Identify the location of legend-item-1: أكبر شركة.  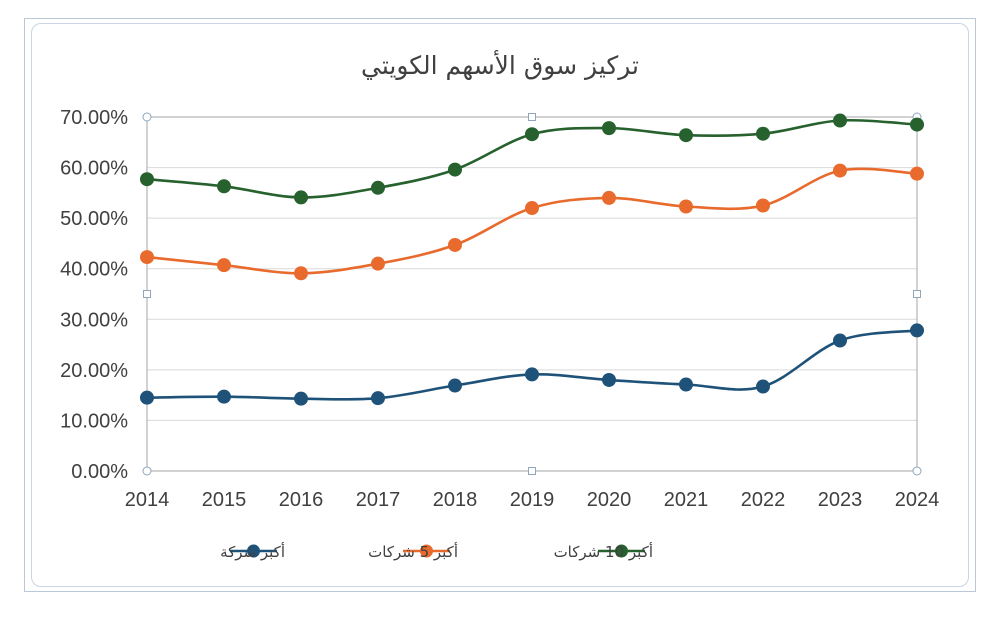
(252, 551).